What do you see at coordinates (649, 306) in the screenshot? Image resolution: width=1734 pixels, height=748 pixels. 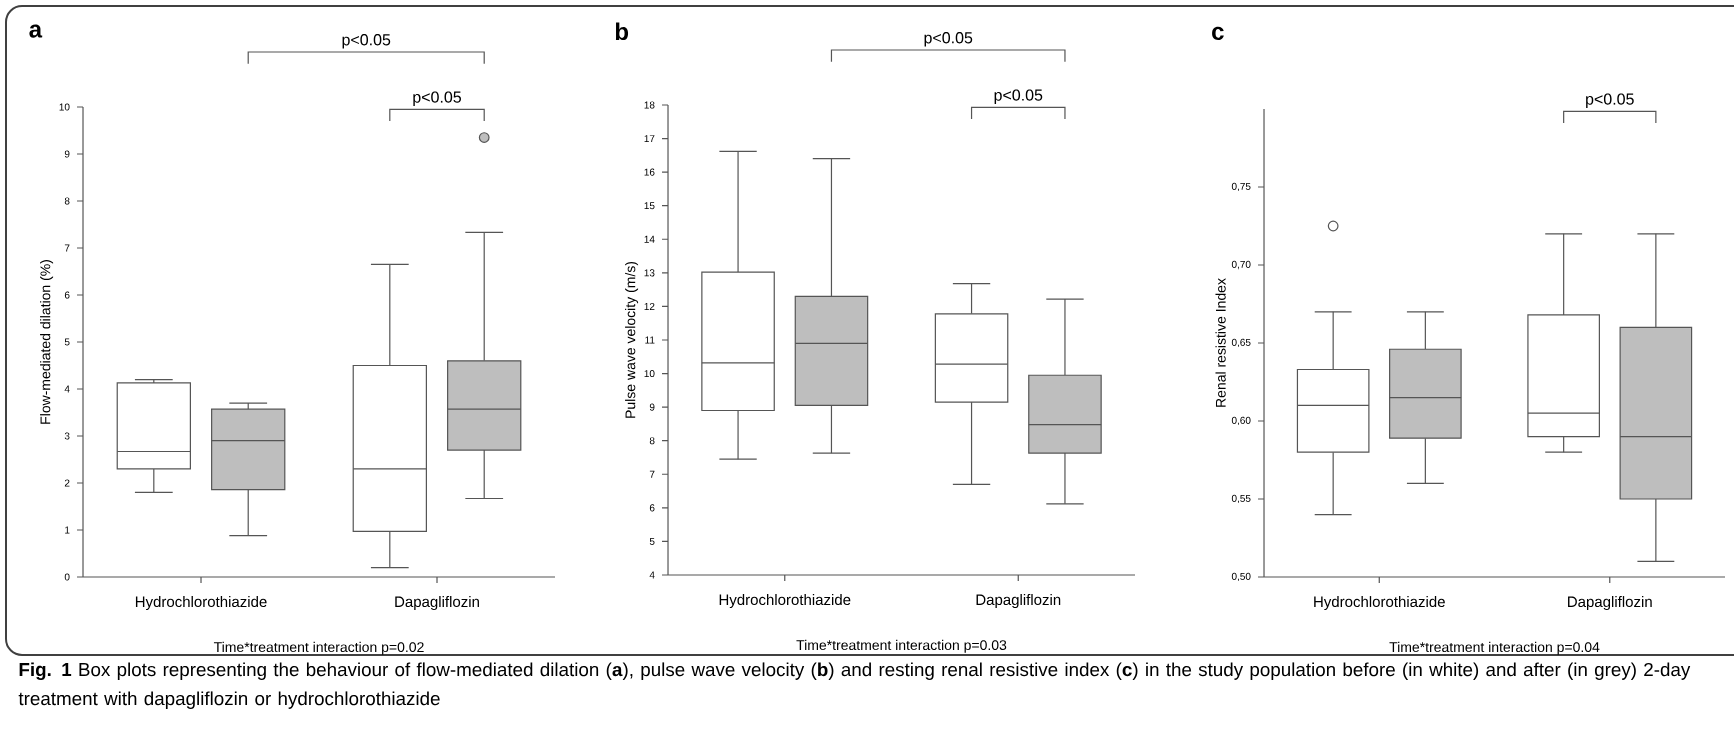 I see `y-tick-label: 12` at bounding box center [649, 306].